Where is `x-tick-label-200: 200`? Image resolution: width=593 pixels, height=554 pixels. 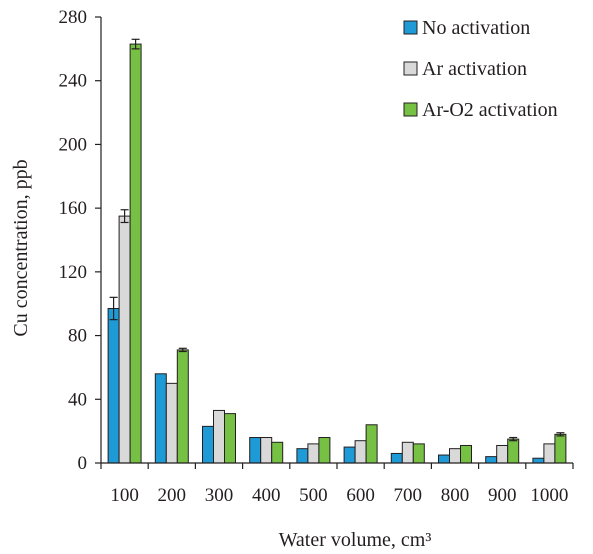
x-tick-label-200: 200 is located at coordinates (172, 495).